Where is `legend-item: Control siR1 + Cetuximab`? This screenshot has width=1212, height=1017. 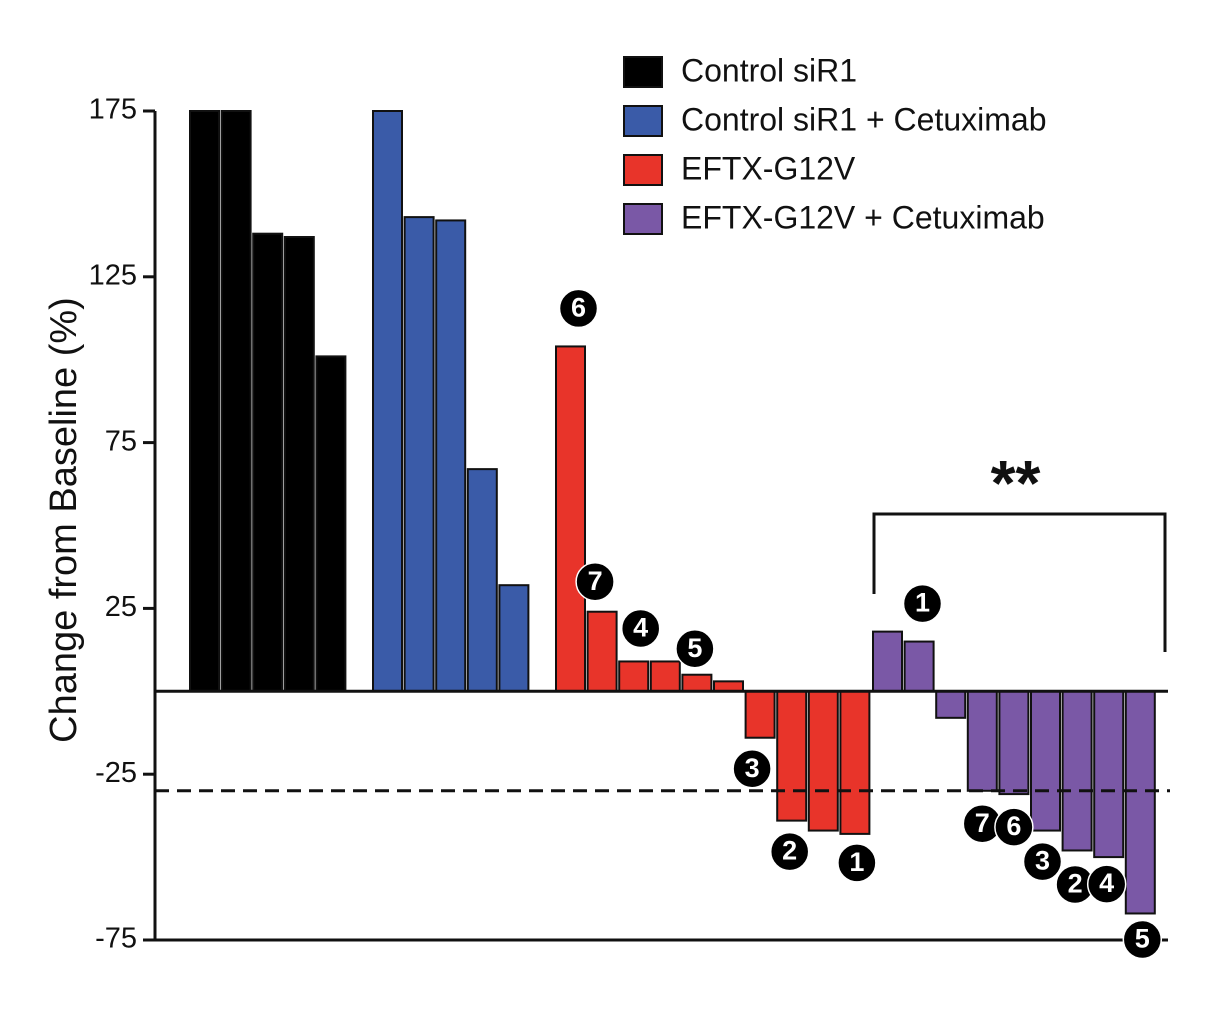 legend-item: Control siR1 + Cetuximab is located at coordinates (834, 119).